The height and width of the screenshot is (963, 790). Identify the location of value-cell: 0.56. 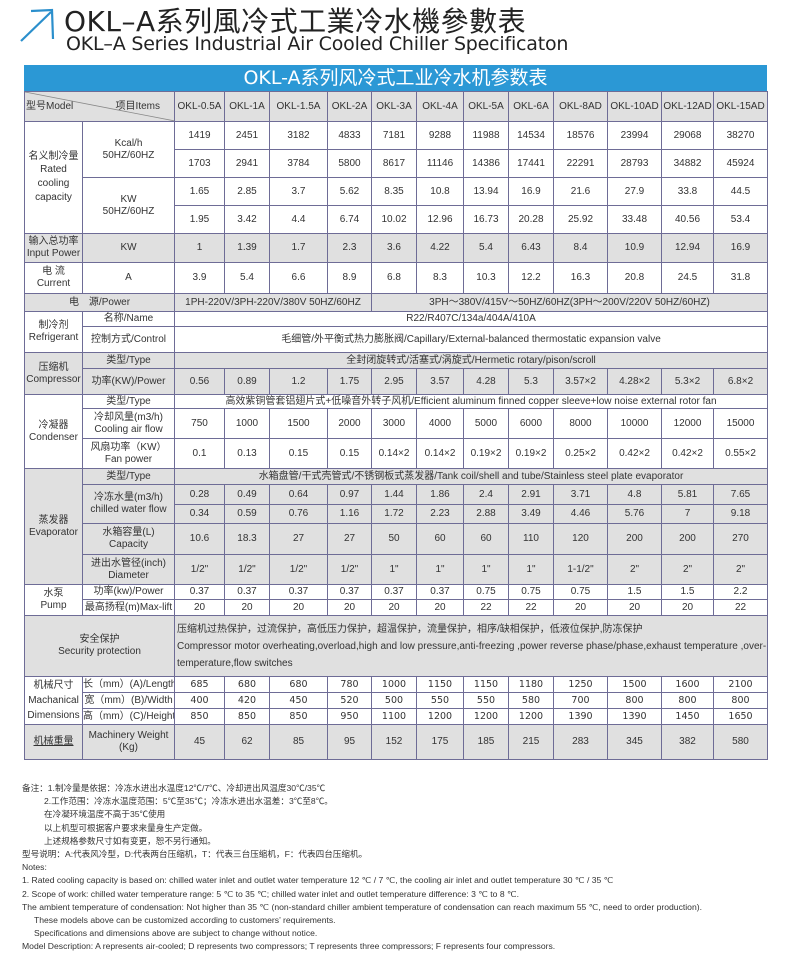
(199, 381).